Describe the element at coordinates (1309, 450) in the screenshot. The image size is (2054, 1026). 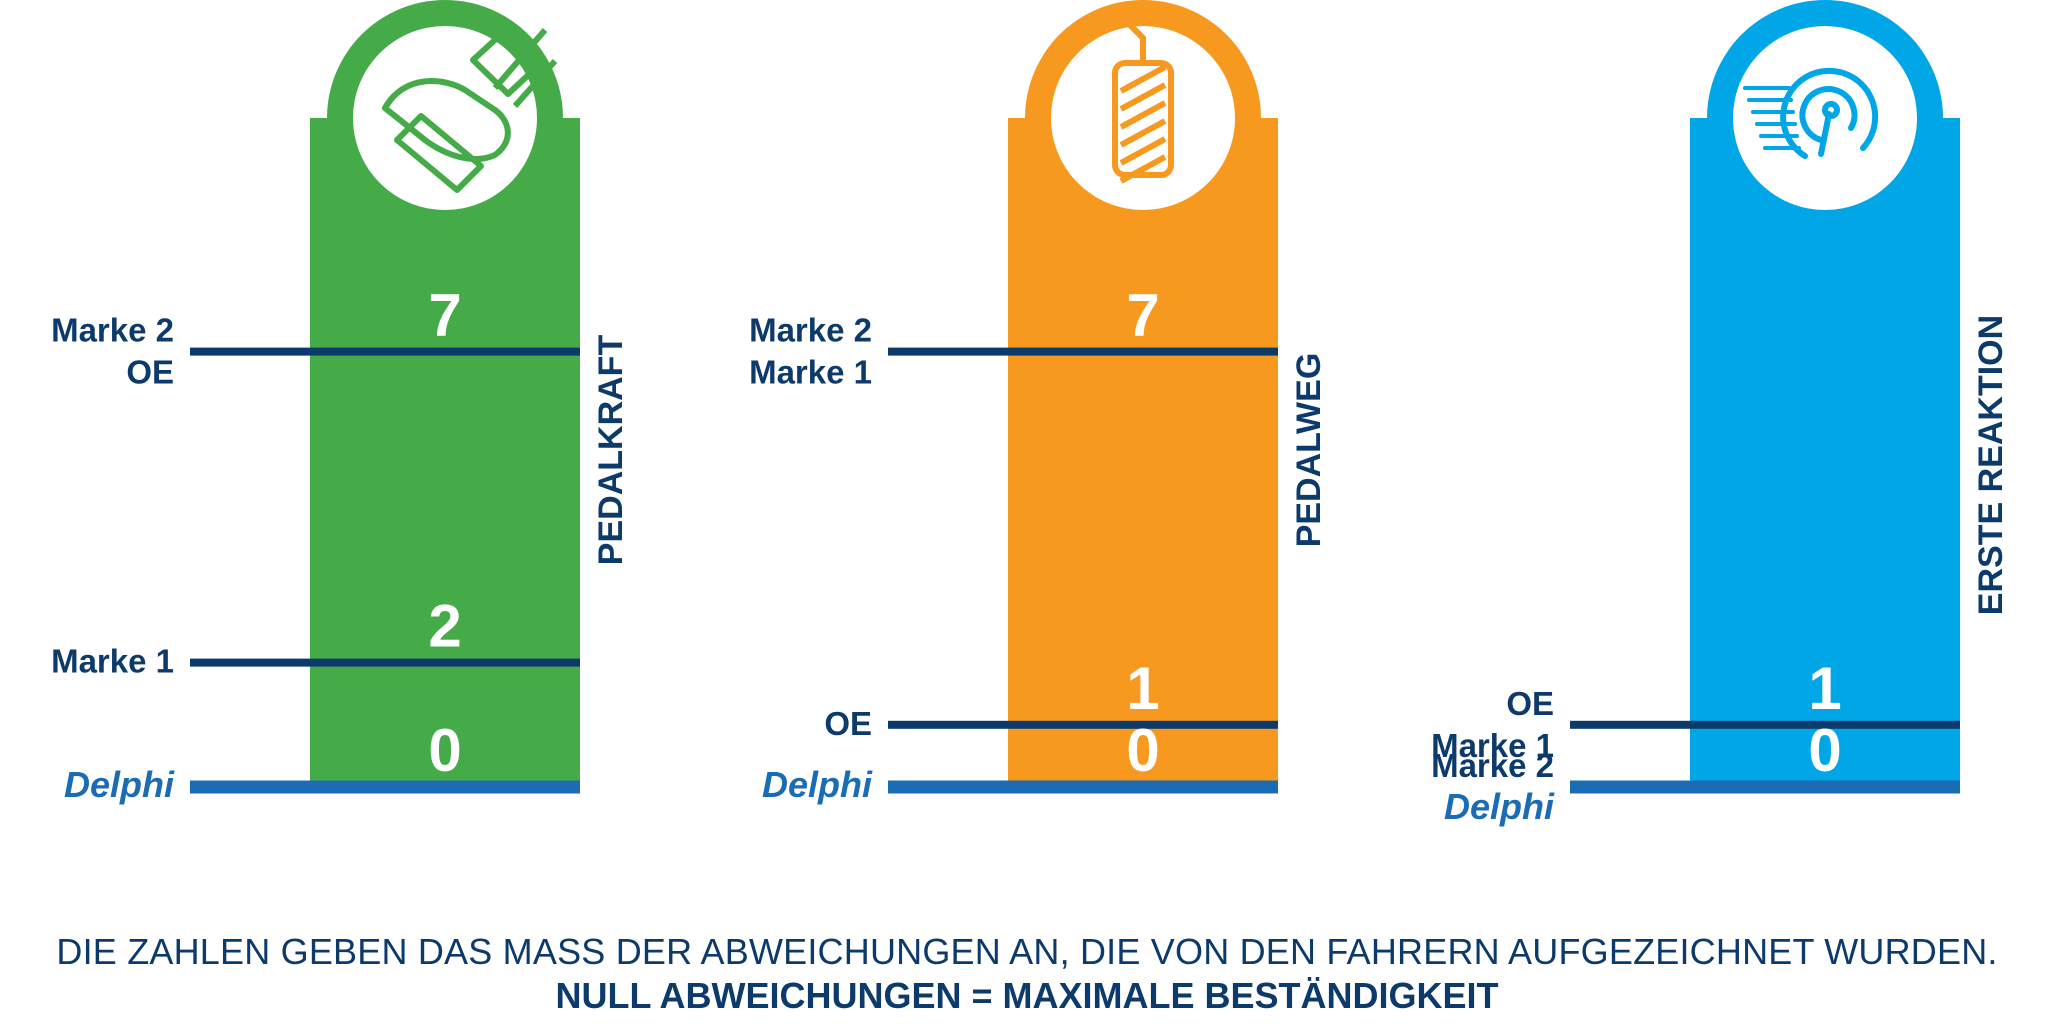
I see `metric-label: PEDALWEG` at that location.